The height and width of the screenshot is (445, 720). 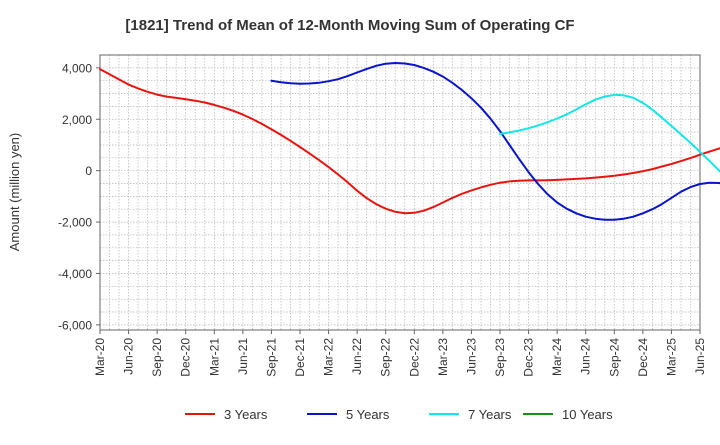 I want to click on x-tick-label: Dec-22, so click(x=414, y=357).